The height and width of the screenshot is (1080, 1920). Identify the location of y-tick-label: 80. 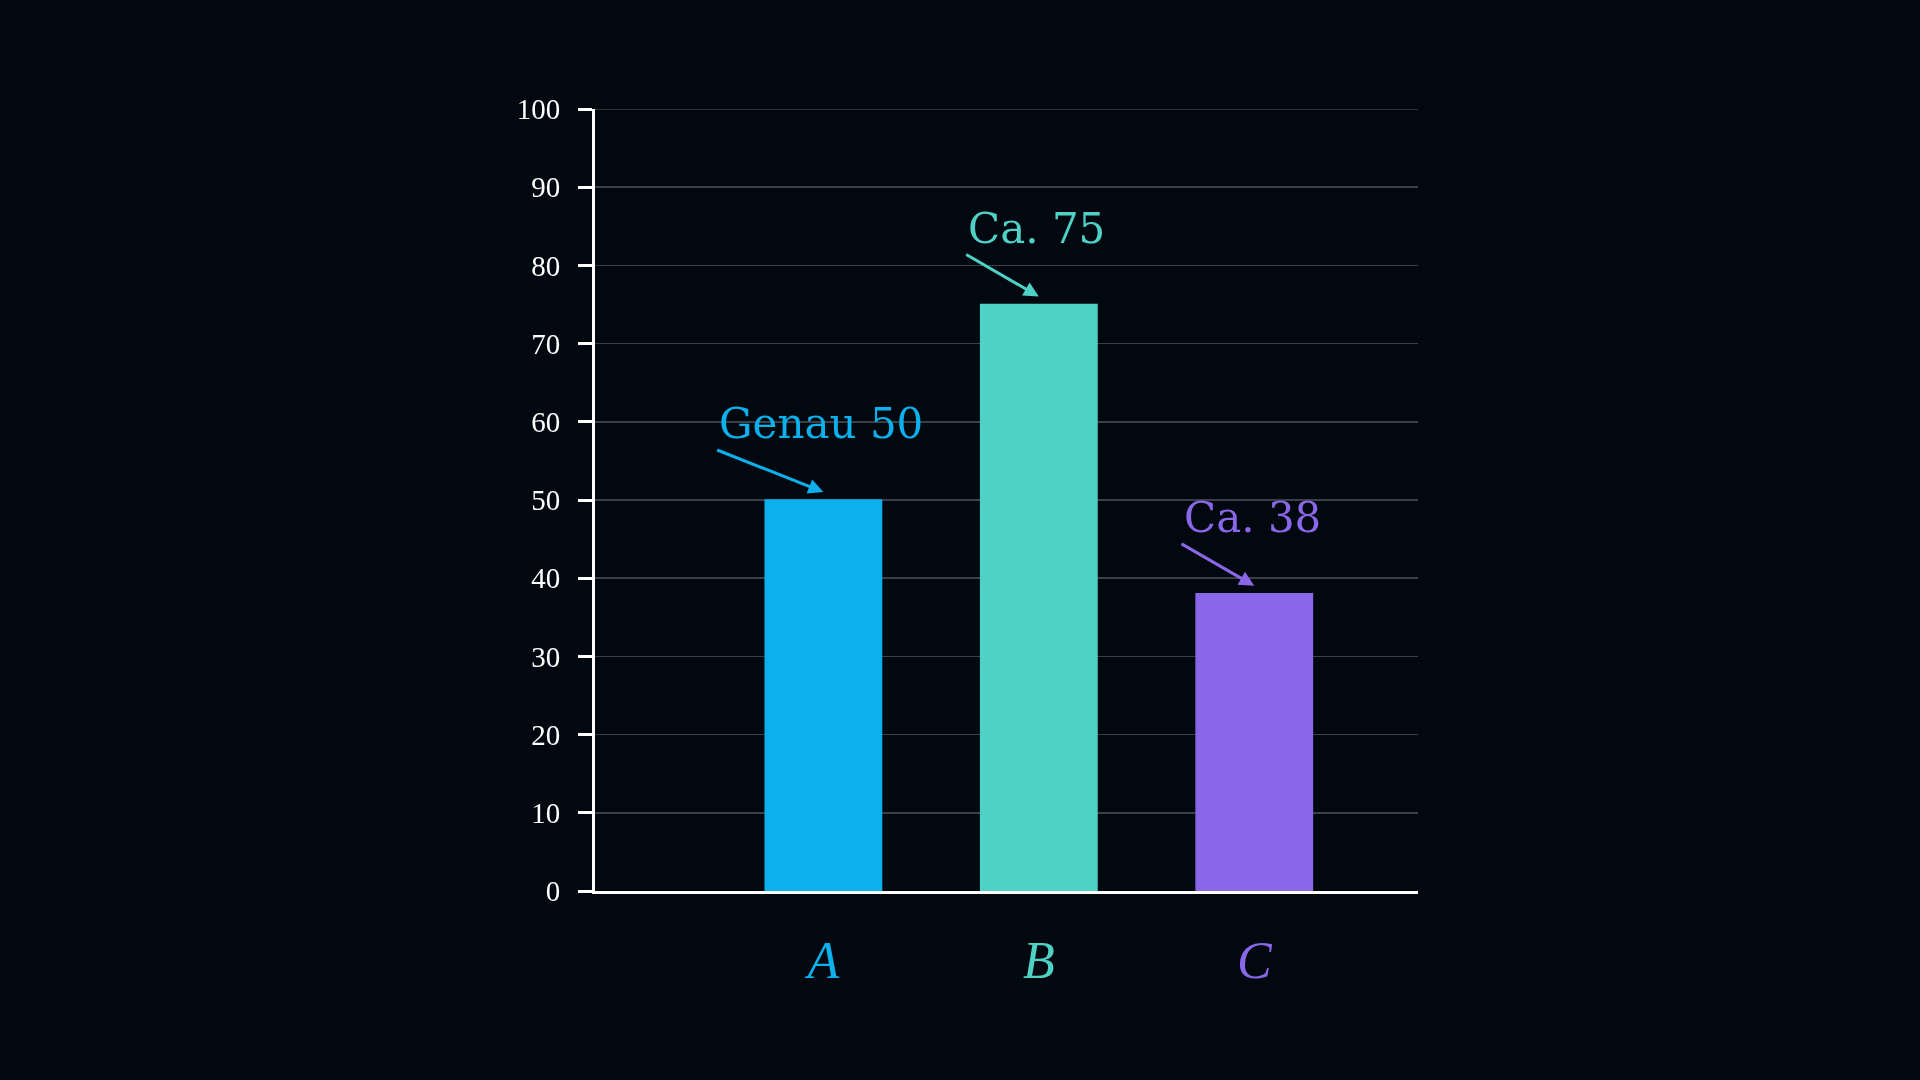
(546, 265).